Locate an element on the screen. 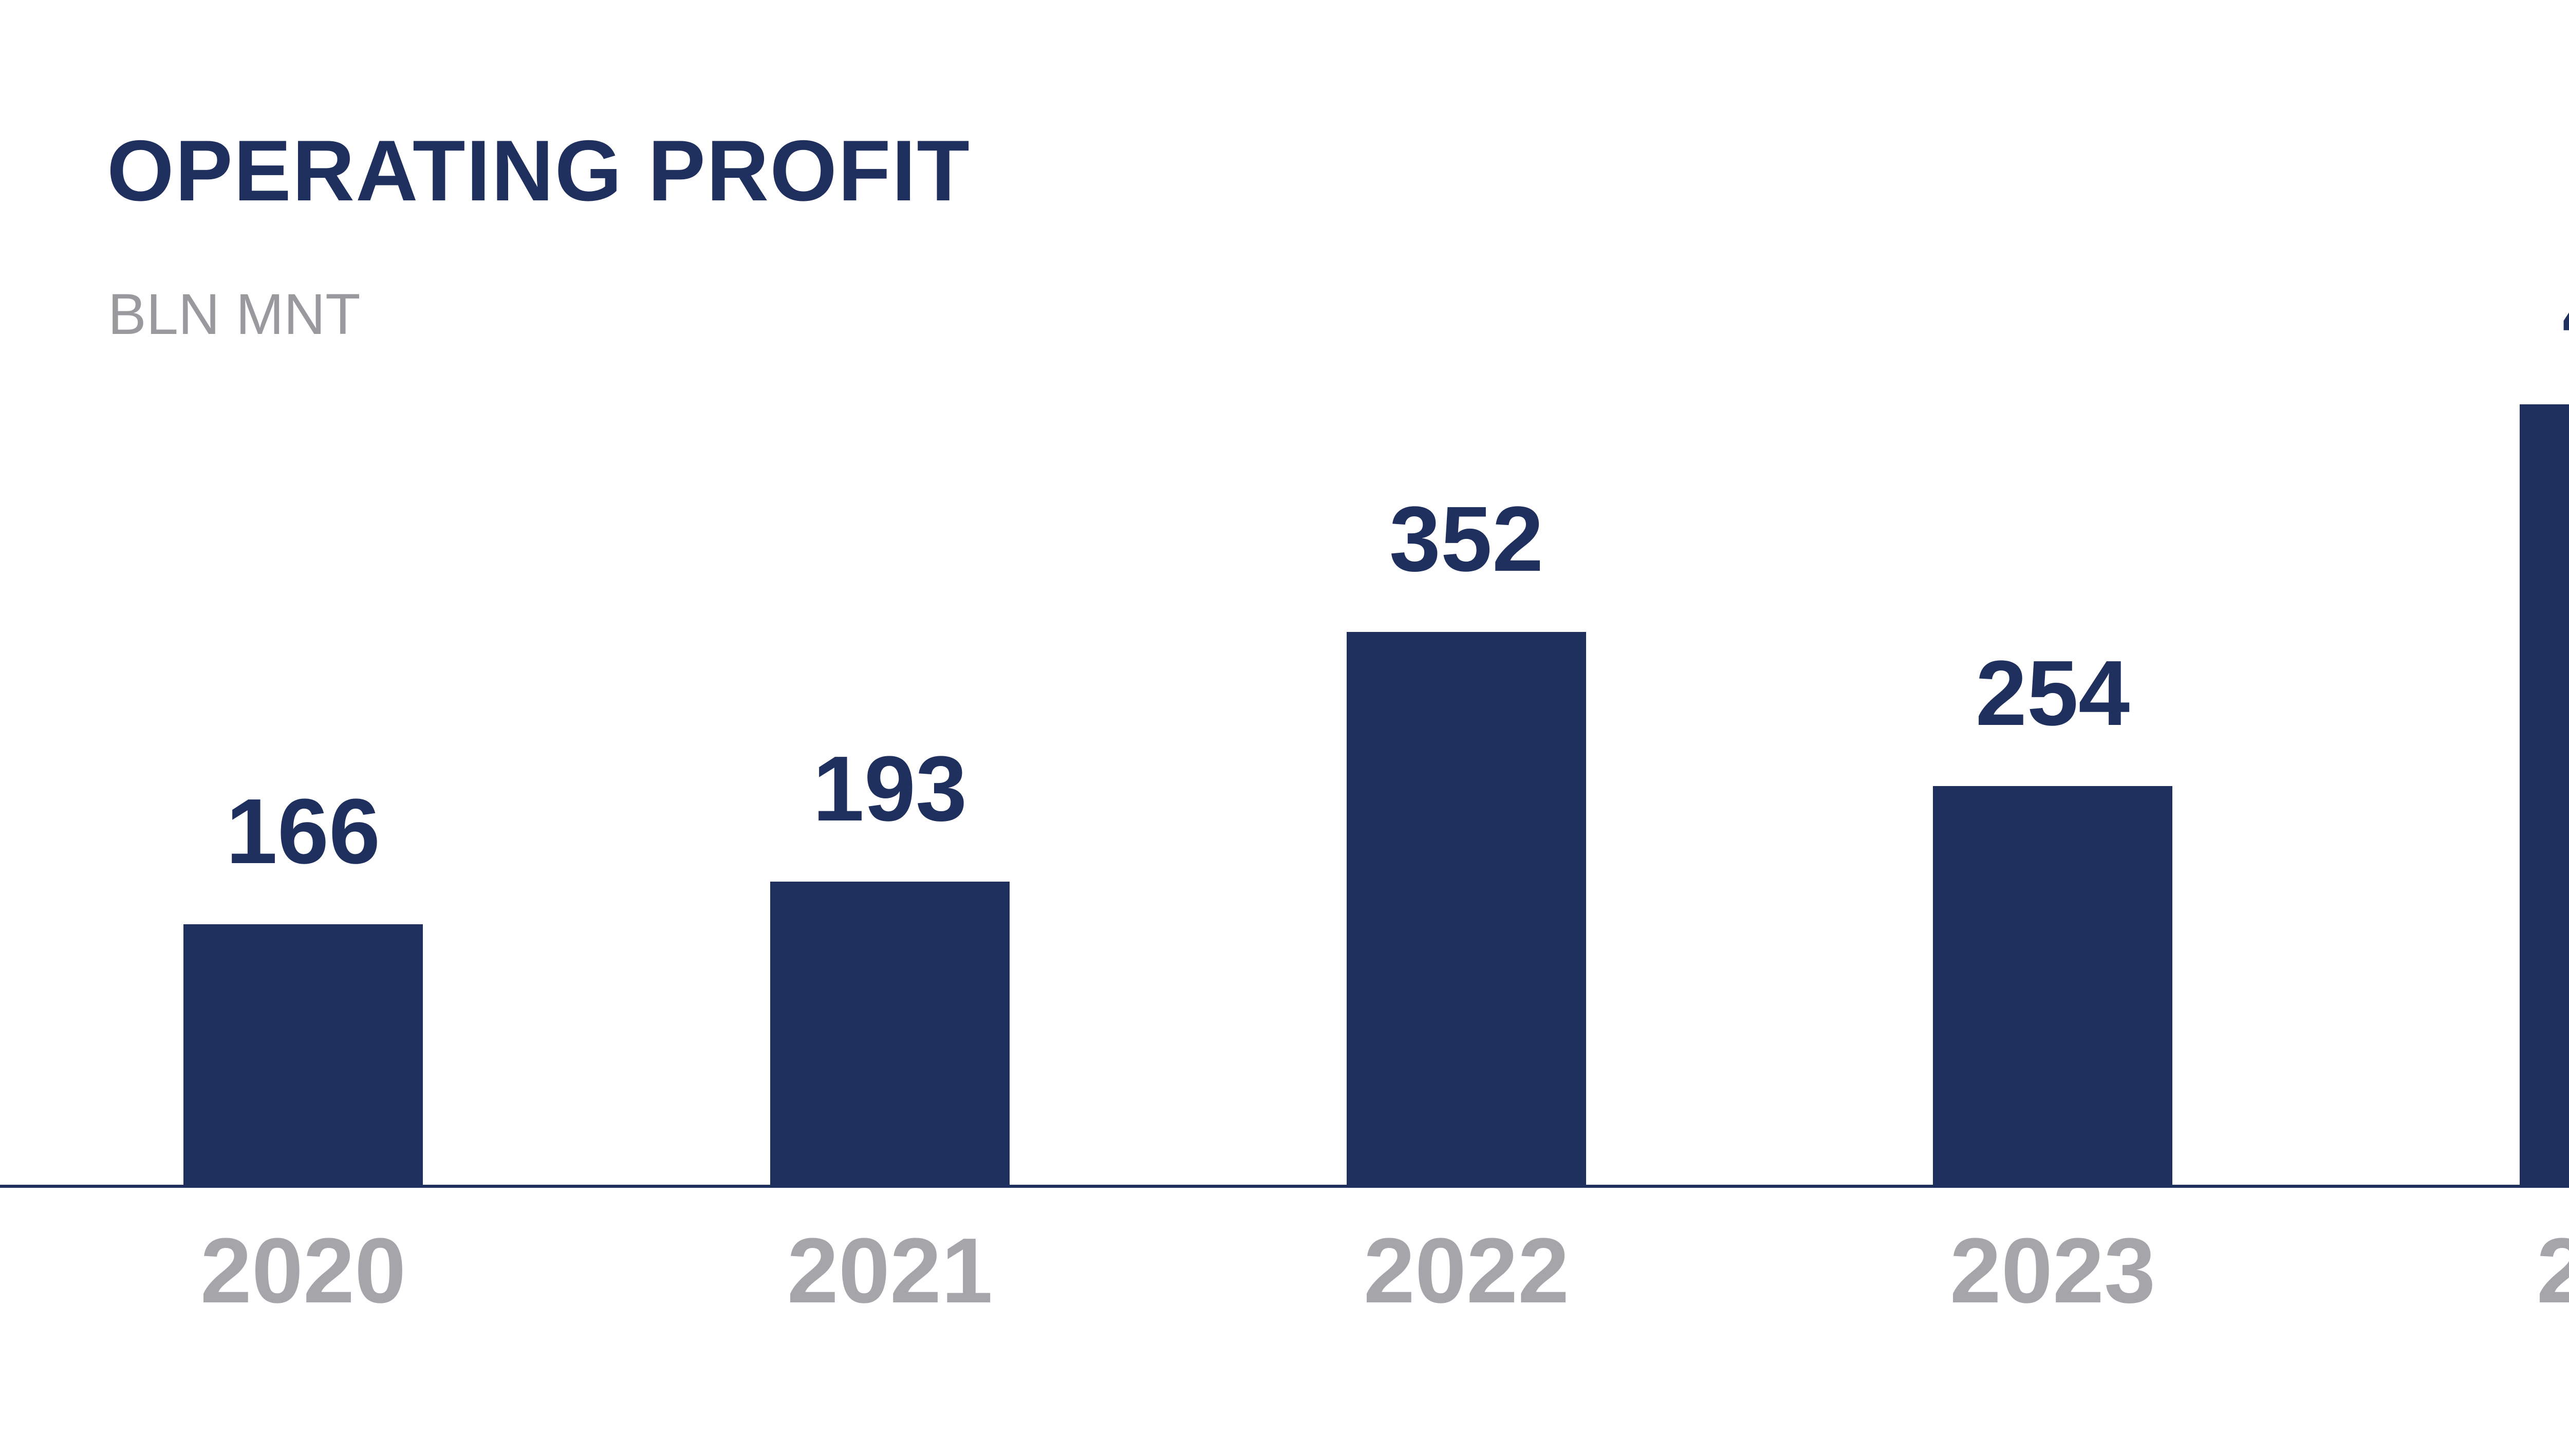  value-label-2022: 352 is located at coordinates (1467, 539).